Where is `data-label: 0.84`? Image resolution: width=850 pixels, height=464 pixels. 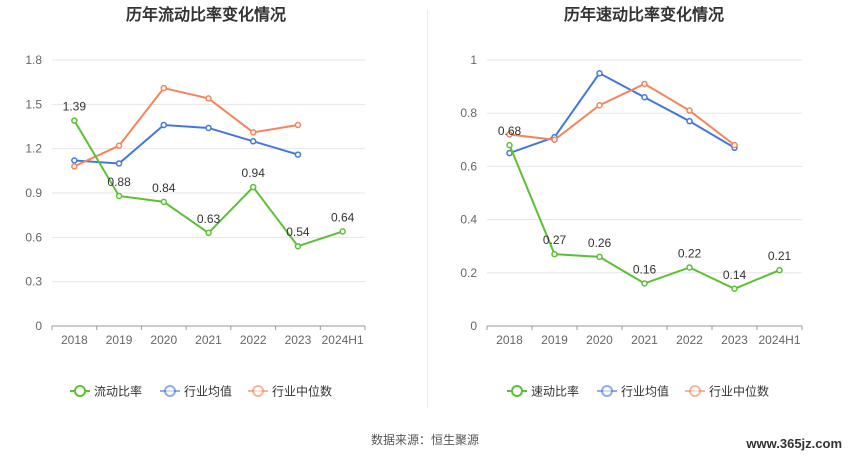
data-label: 0.84 is located at coordinates (164, 188).